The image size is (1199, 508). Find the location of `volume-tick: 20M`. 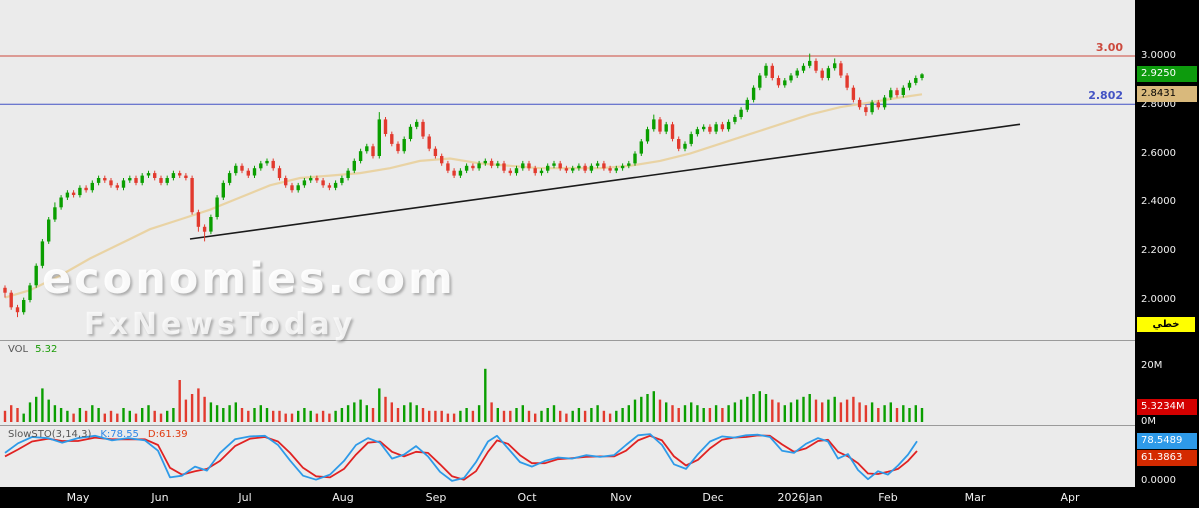

volume-tick: 20M is located at coordinates (1152, 365).